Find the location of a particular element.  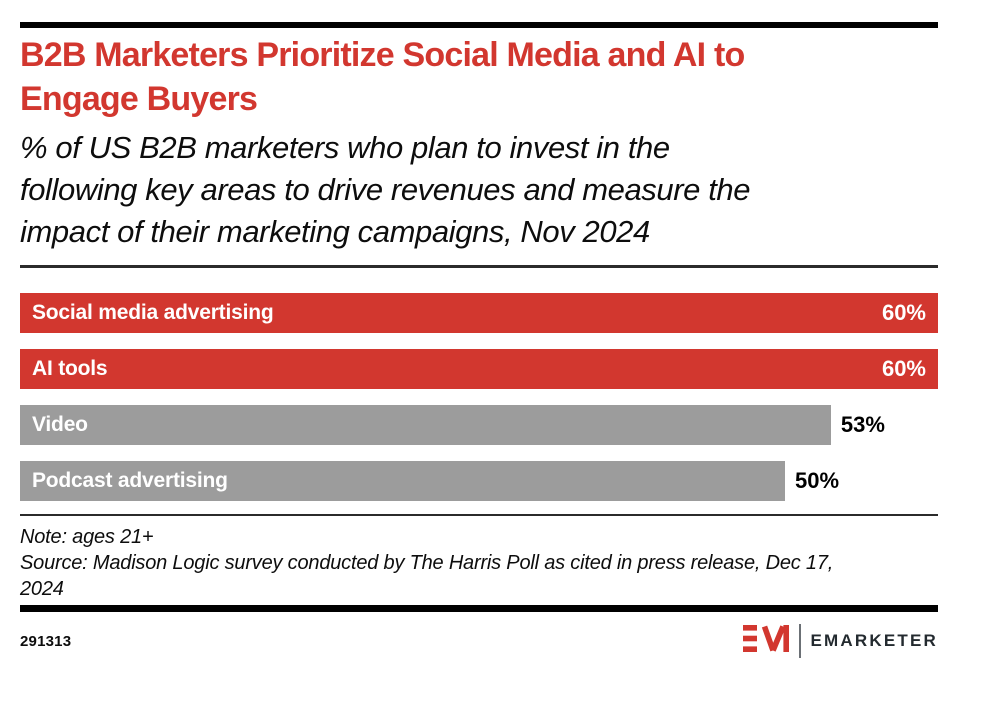

subtitle-divider is located at coordinates (479, 266).